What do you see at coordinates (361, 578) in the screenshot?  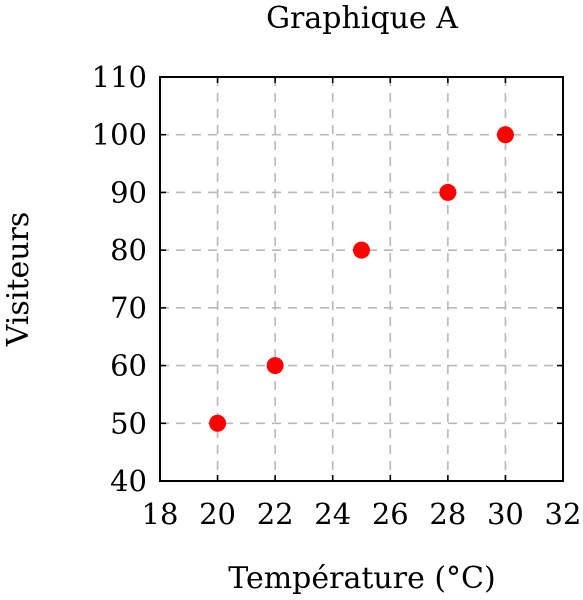 I see `x-axis-label: Température (°C)` at bounding box center [361, 578].